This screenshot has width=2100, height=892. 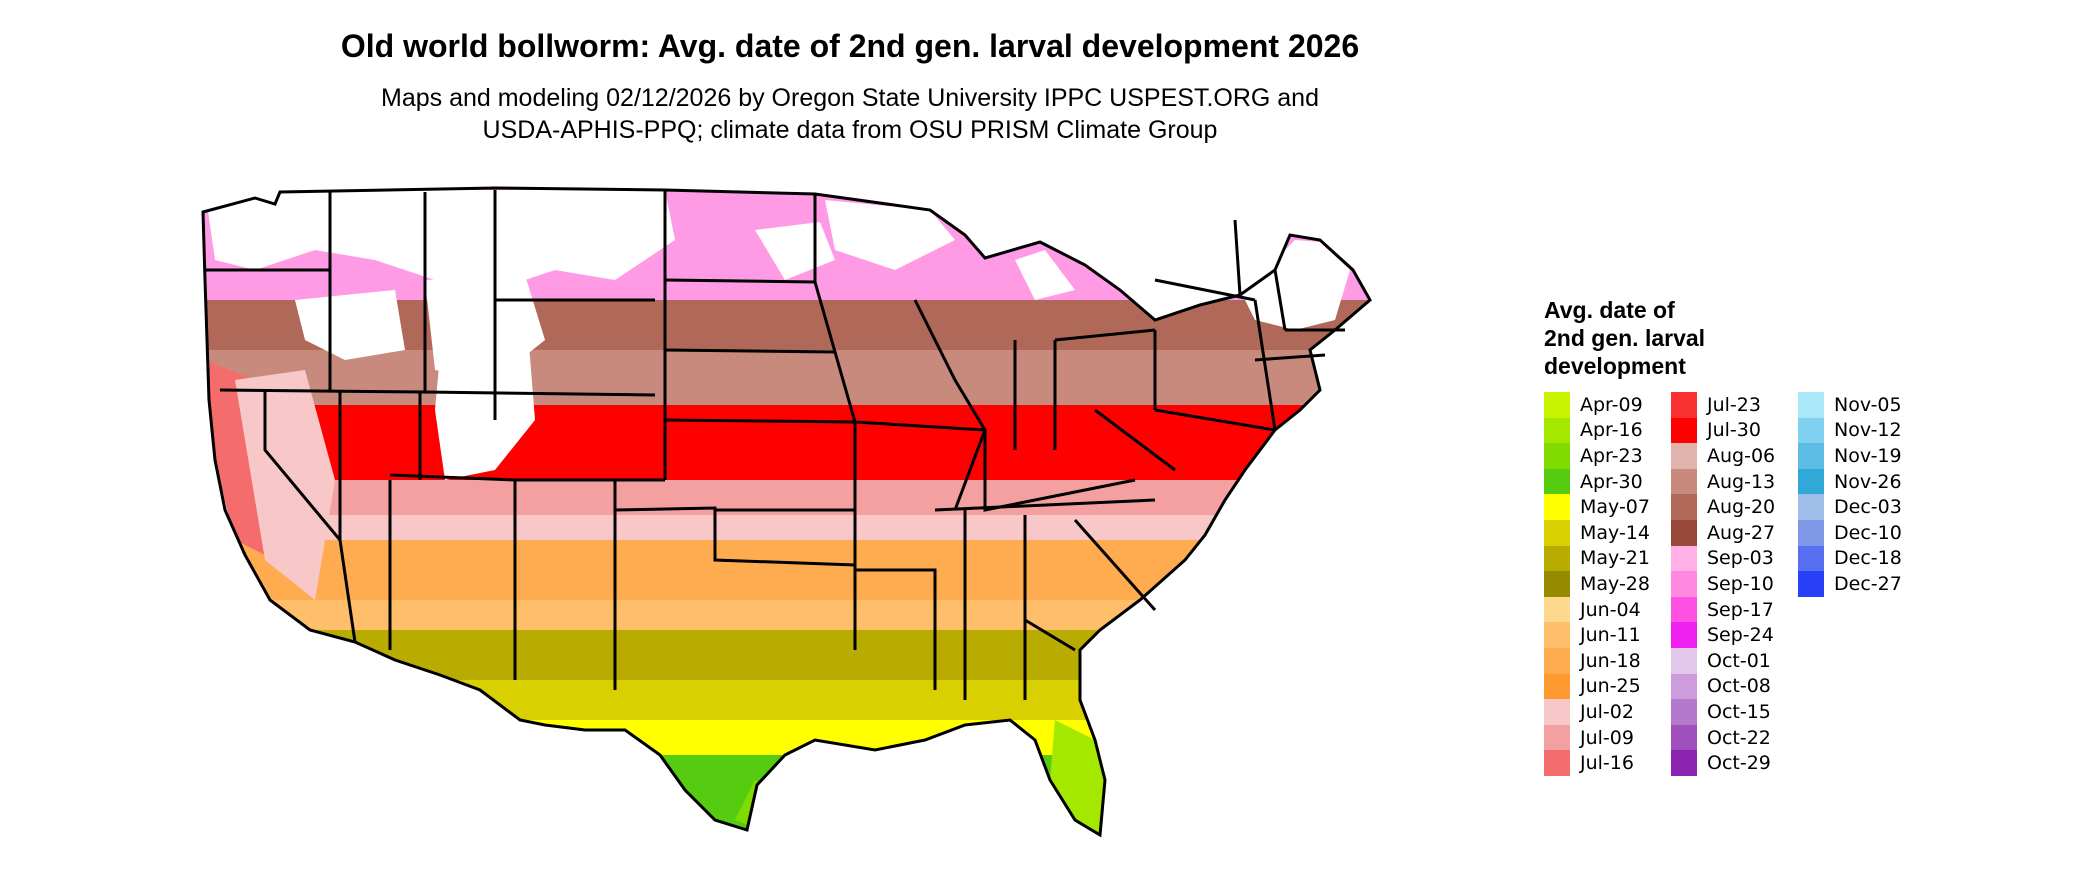 I want to click on legend-item: Aug-20, so click(x=1734, y=507).